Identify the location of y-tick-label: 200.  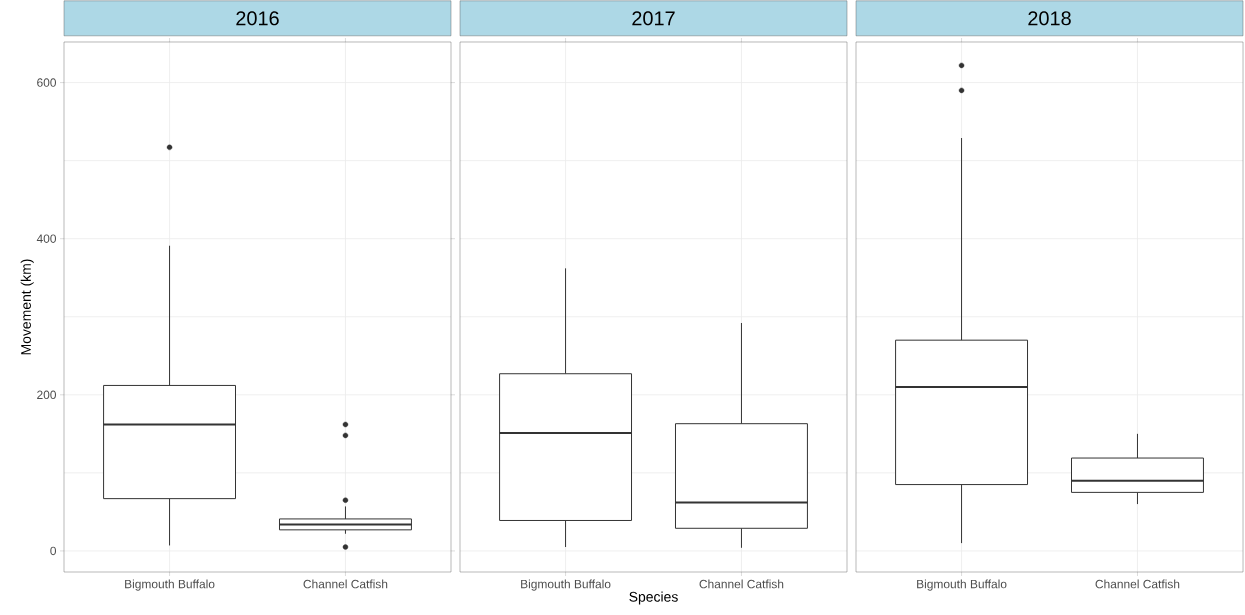
(47, 395).